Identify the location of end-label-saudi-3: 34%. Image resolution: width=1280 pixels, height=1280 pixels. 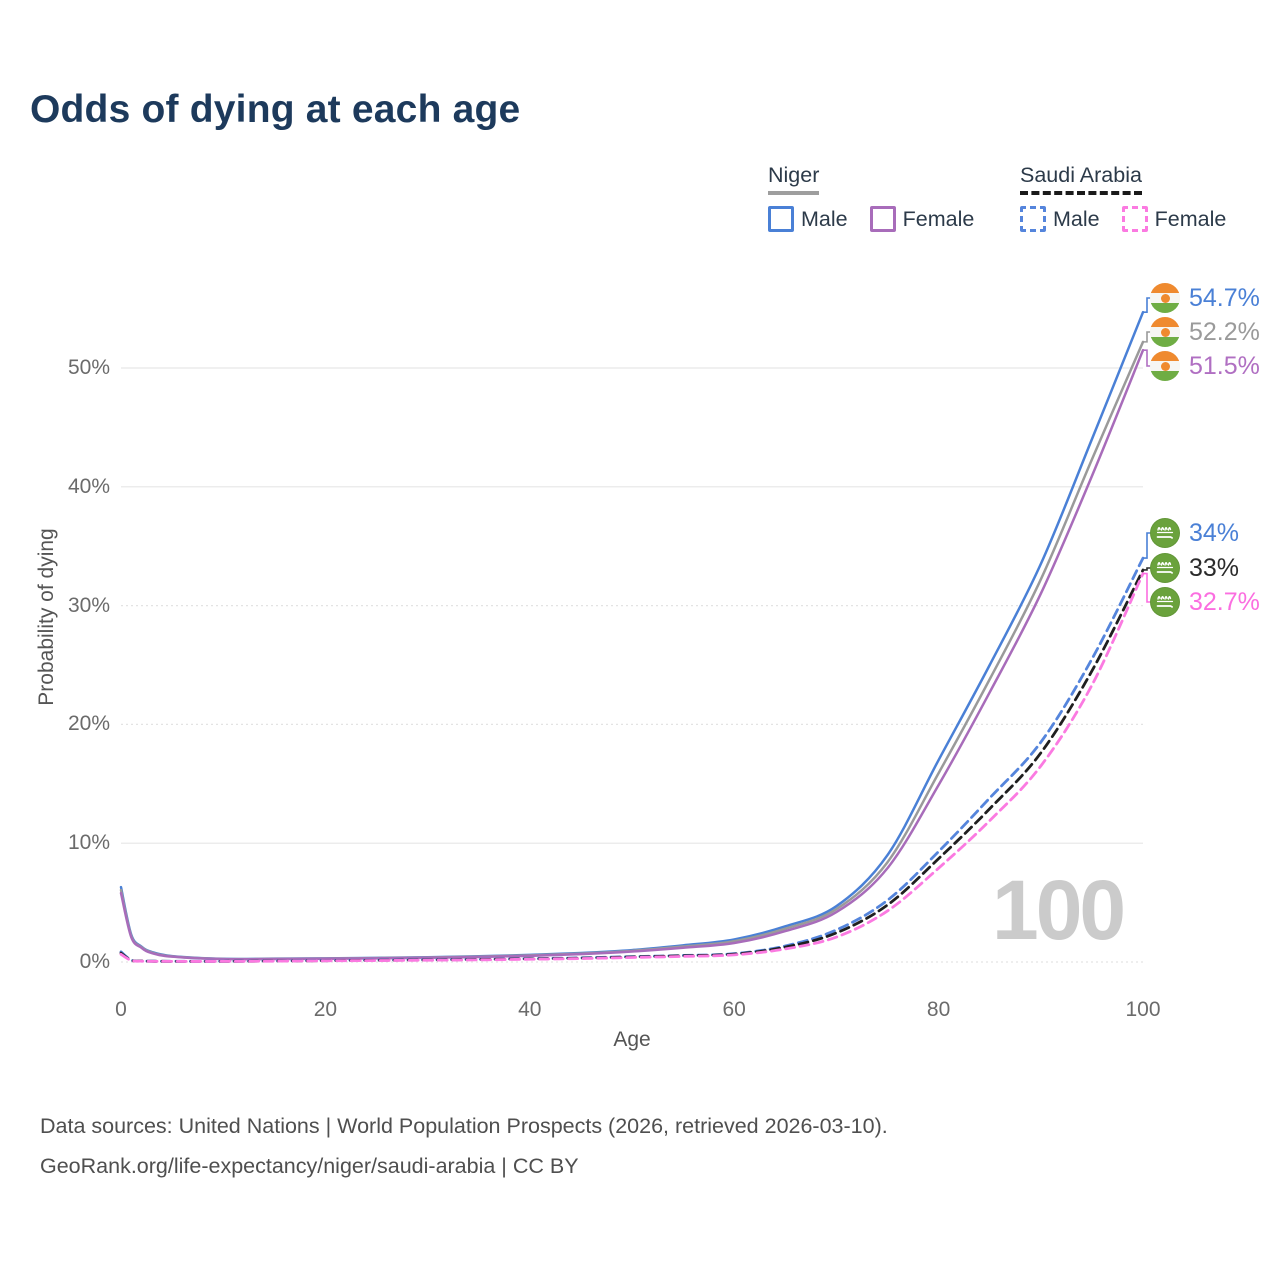
(1194, 533).